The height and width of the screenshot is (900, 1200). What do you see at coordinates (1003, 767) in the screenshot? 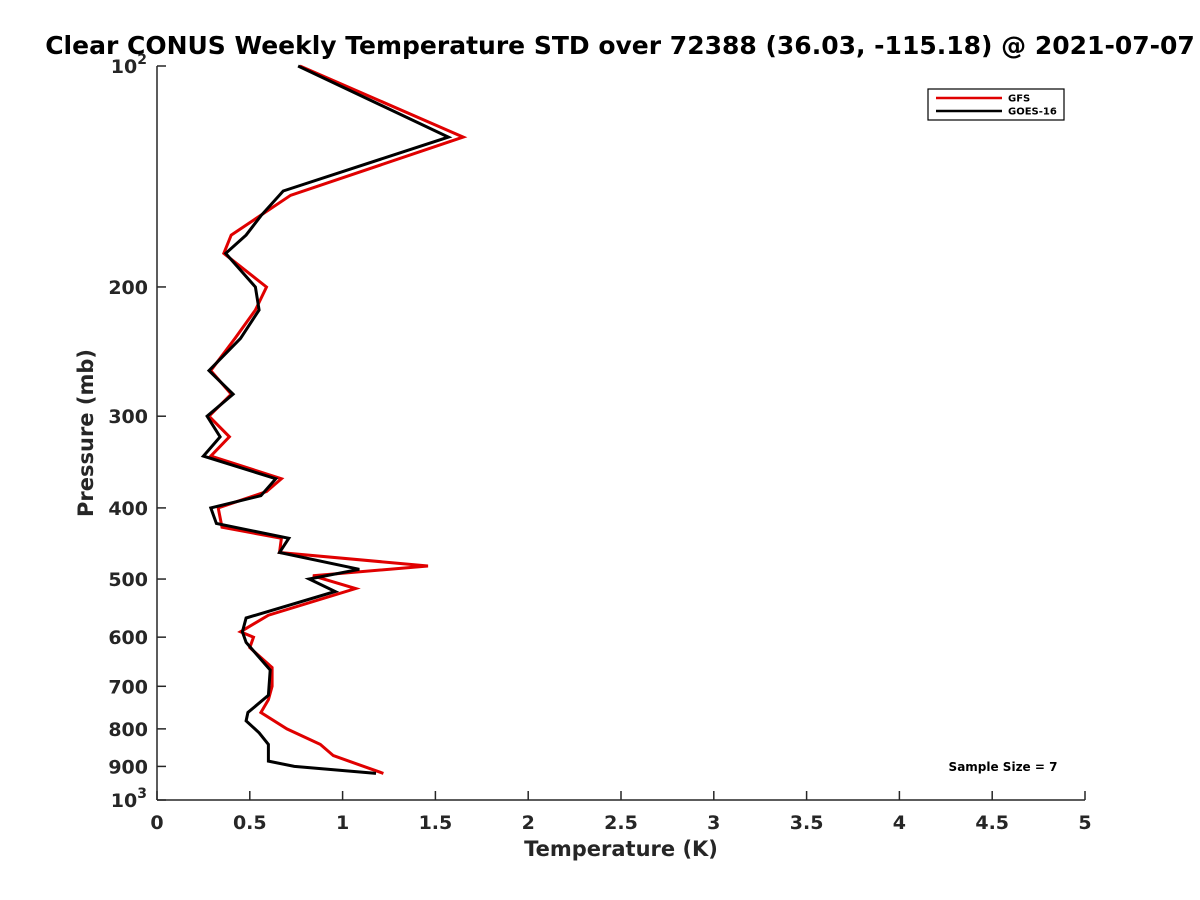
I see `sample-size-annotation: Sample Size = 7` at bounding box center [1003, 767].